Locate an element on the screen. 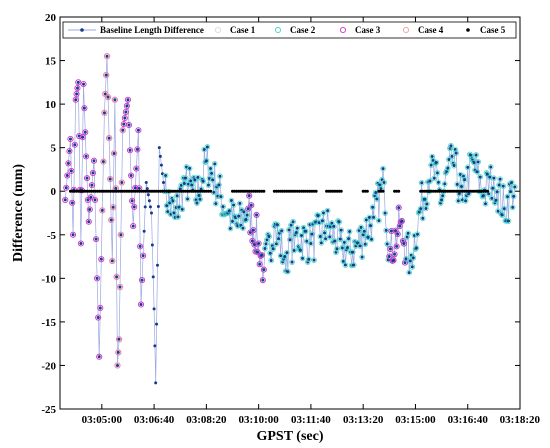 The height and width of the screenshot is (448, 550). legend-marker-circle is located at coordinates (343, 30).